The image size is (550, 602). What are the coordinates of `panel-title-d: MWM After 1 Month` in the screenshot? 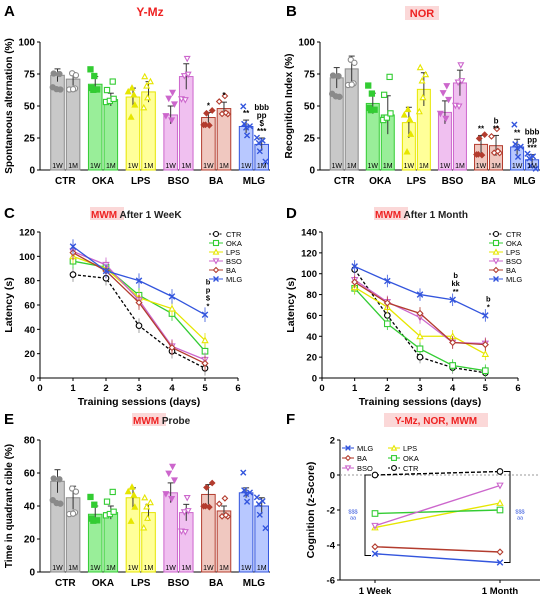 It's located at (421, 215).